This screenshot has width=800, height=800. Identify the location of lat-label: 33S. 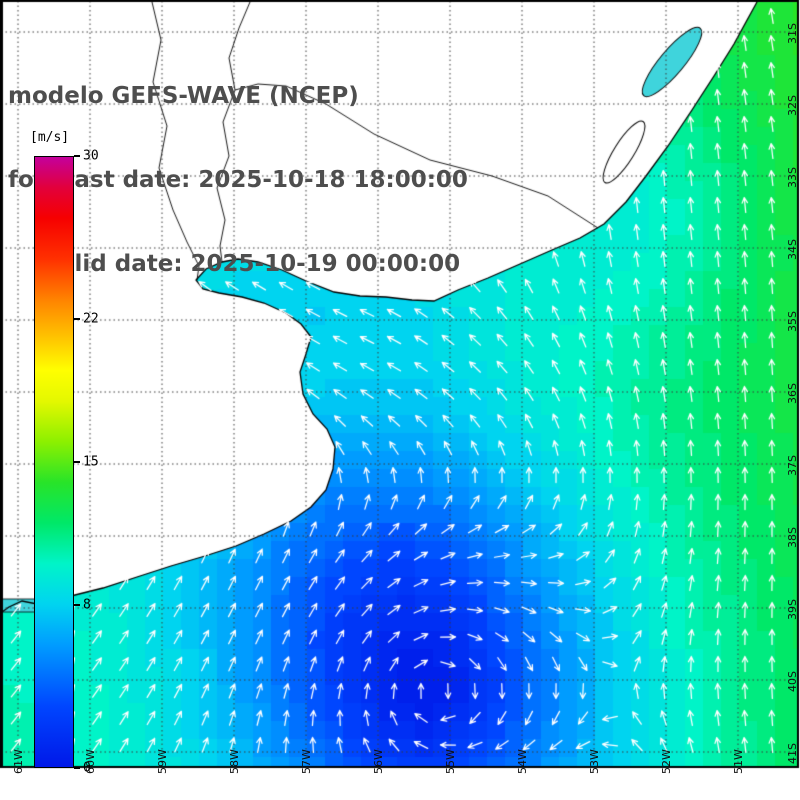
(792, 177).